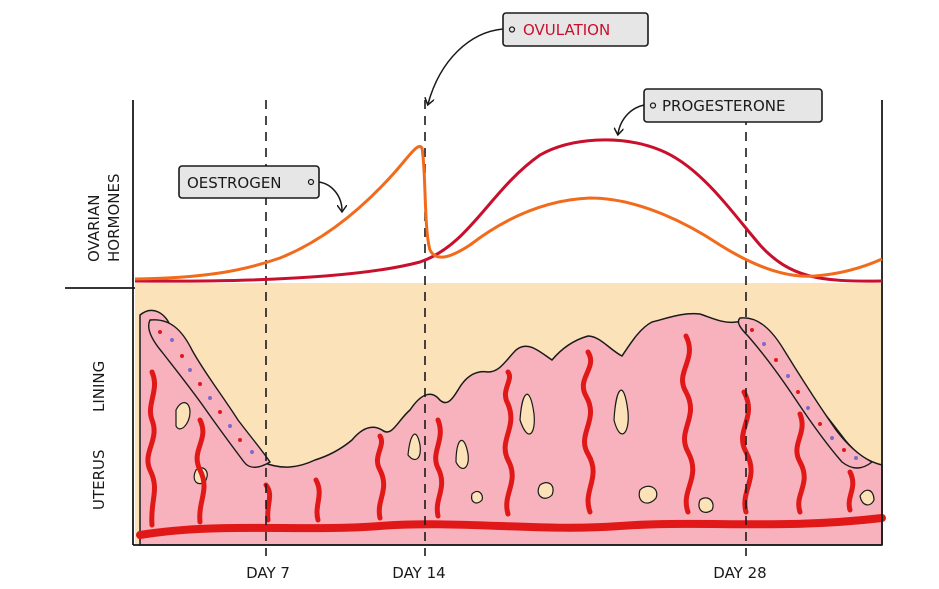  I want to click on day-7-label: DAY 7, so click(268, 573).